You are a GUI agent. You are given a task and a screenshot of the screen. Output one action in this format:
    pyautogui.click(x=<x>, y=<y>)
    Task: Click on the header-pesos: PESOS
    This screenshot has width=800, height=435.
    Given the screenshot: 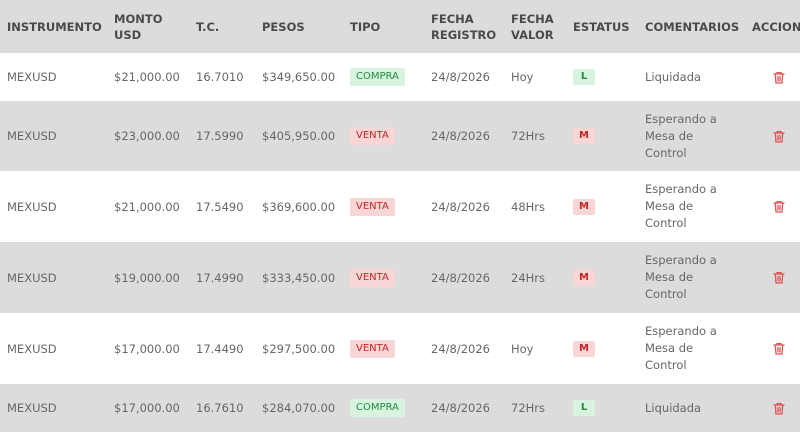 What is the action you would take?
    pyautogui.click(x=283, y=26)
    